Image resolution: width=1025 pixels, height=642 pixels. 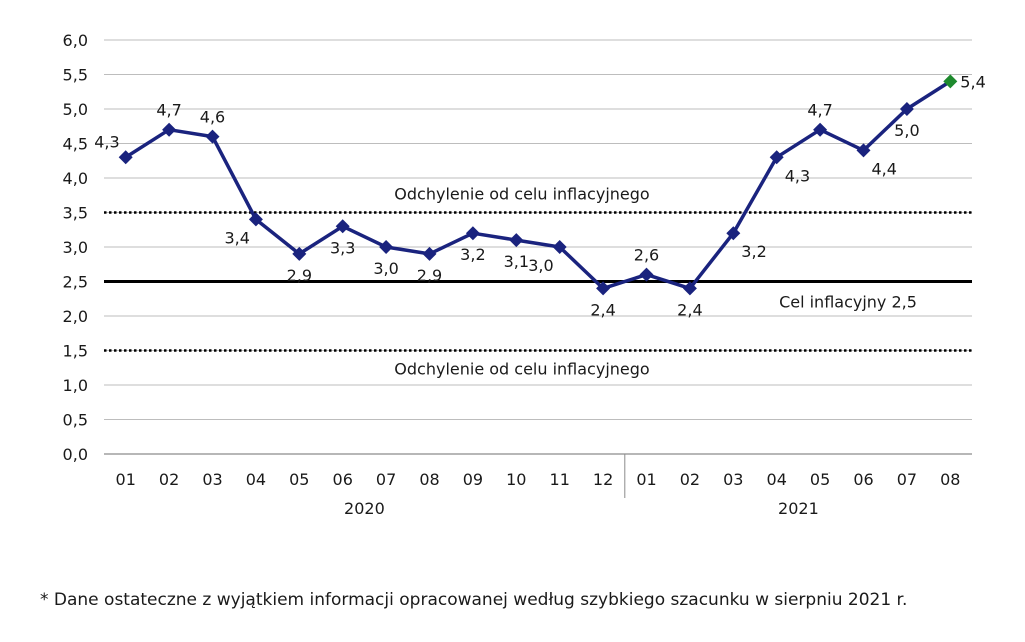 What do you see at coordinates (75, 351) in the screenshot?
I see `y-tick-label: 1,5` at bounding box center [75, 351].